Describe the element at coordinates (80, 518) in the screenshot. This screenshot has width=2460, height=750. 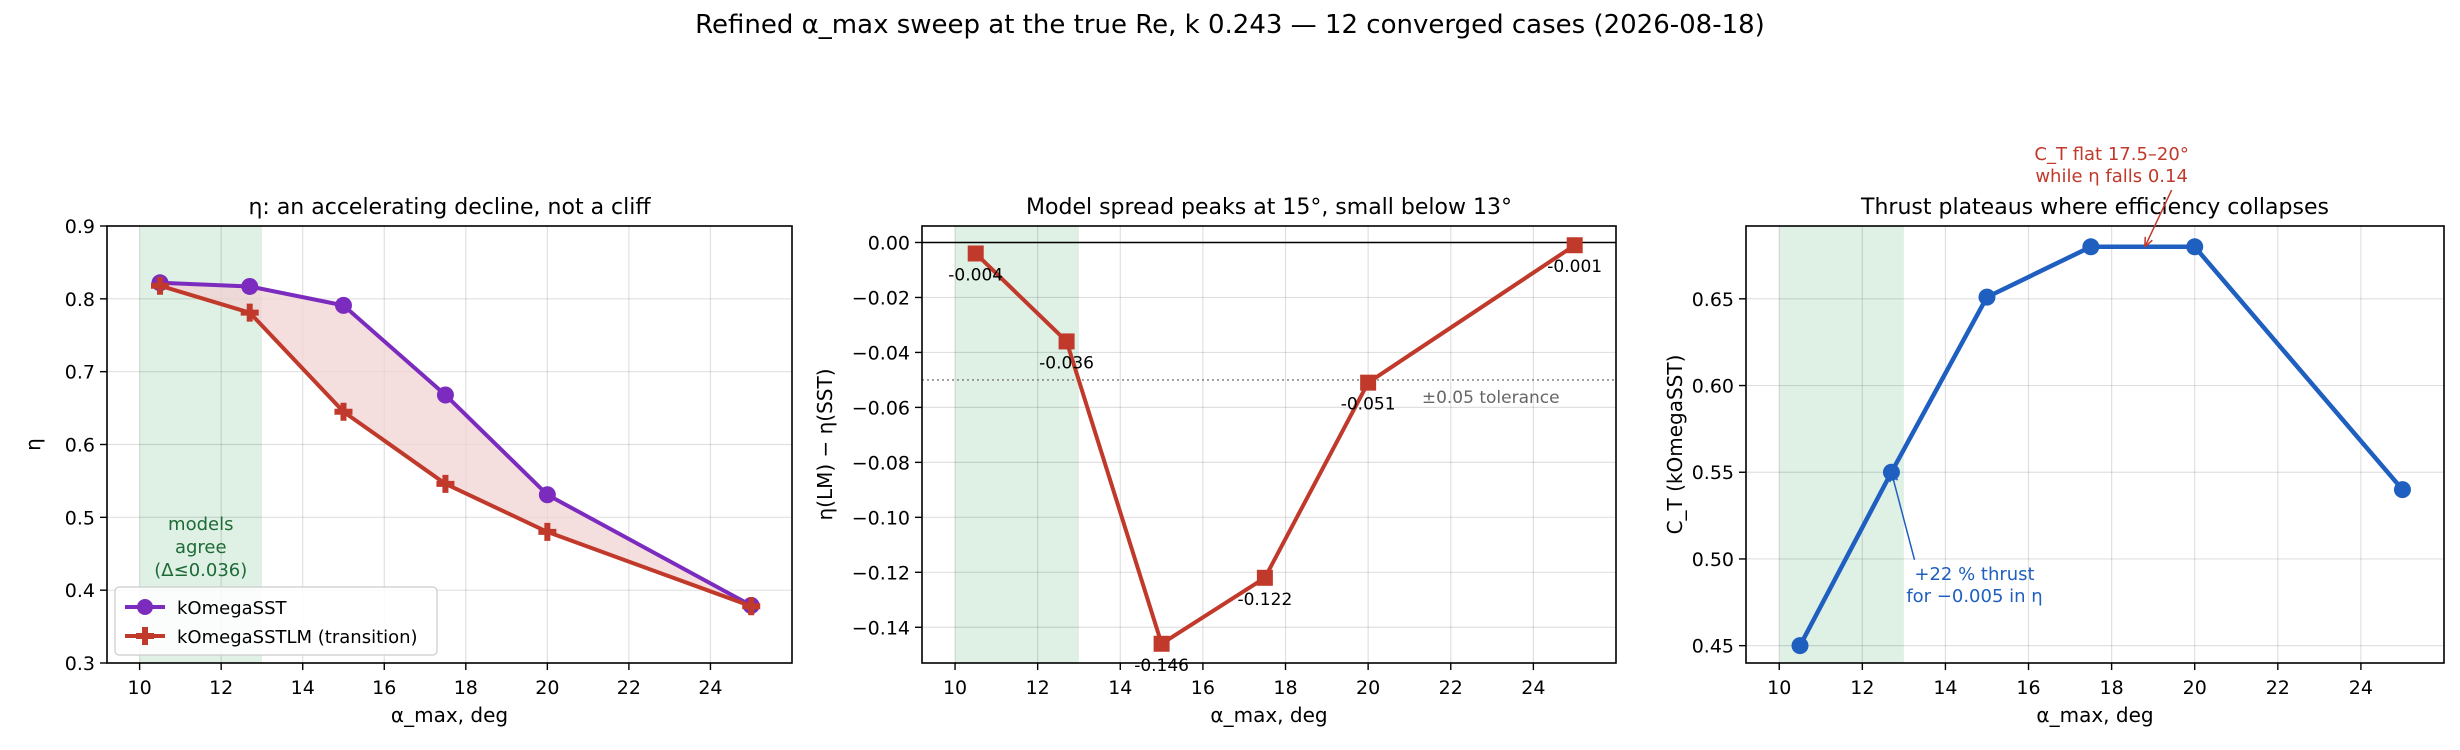
I see `y-tick-label: 0.5` at that location.